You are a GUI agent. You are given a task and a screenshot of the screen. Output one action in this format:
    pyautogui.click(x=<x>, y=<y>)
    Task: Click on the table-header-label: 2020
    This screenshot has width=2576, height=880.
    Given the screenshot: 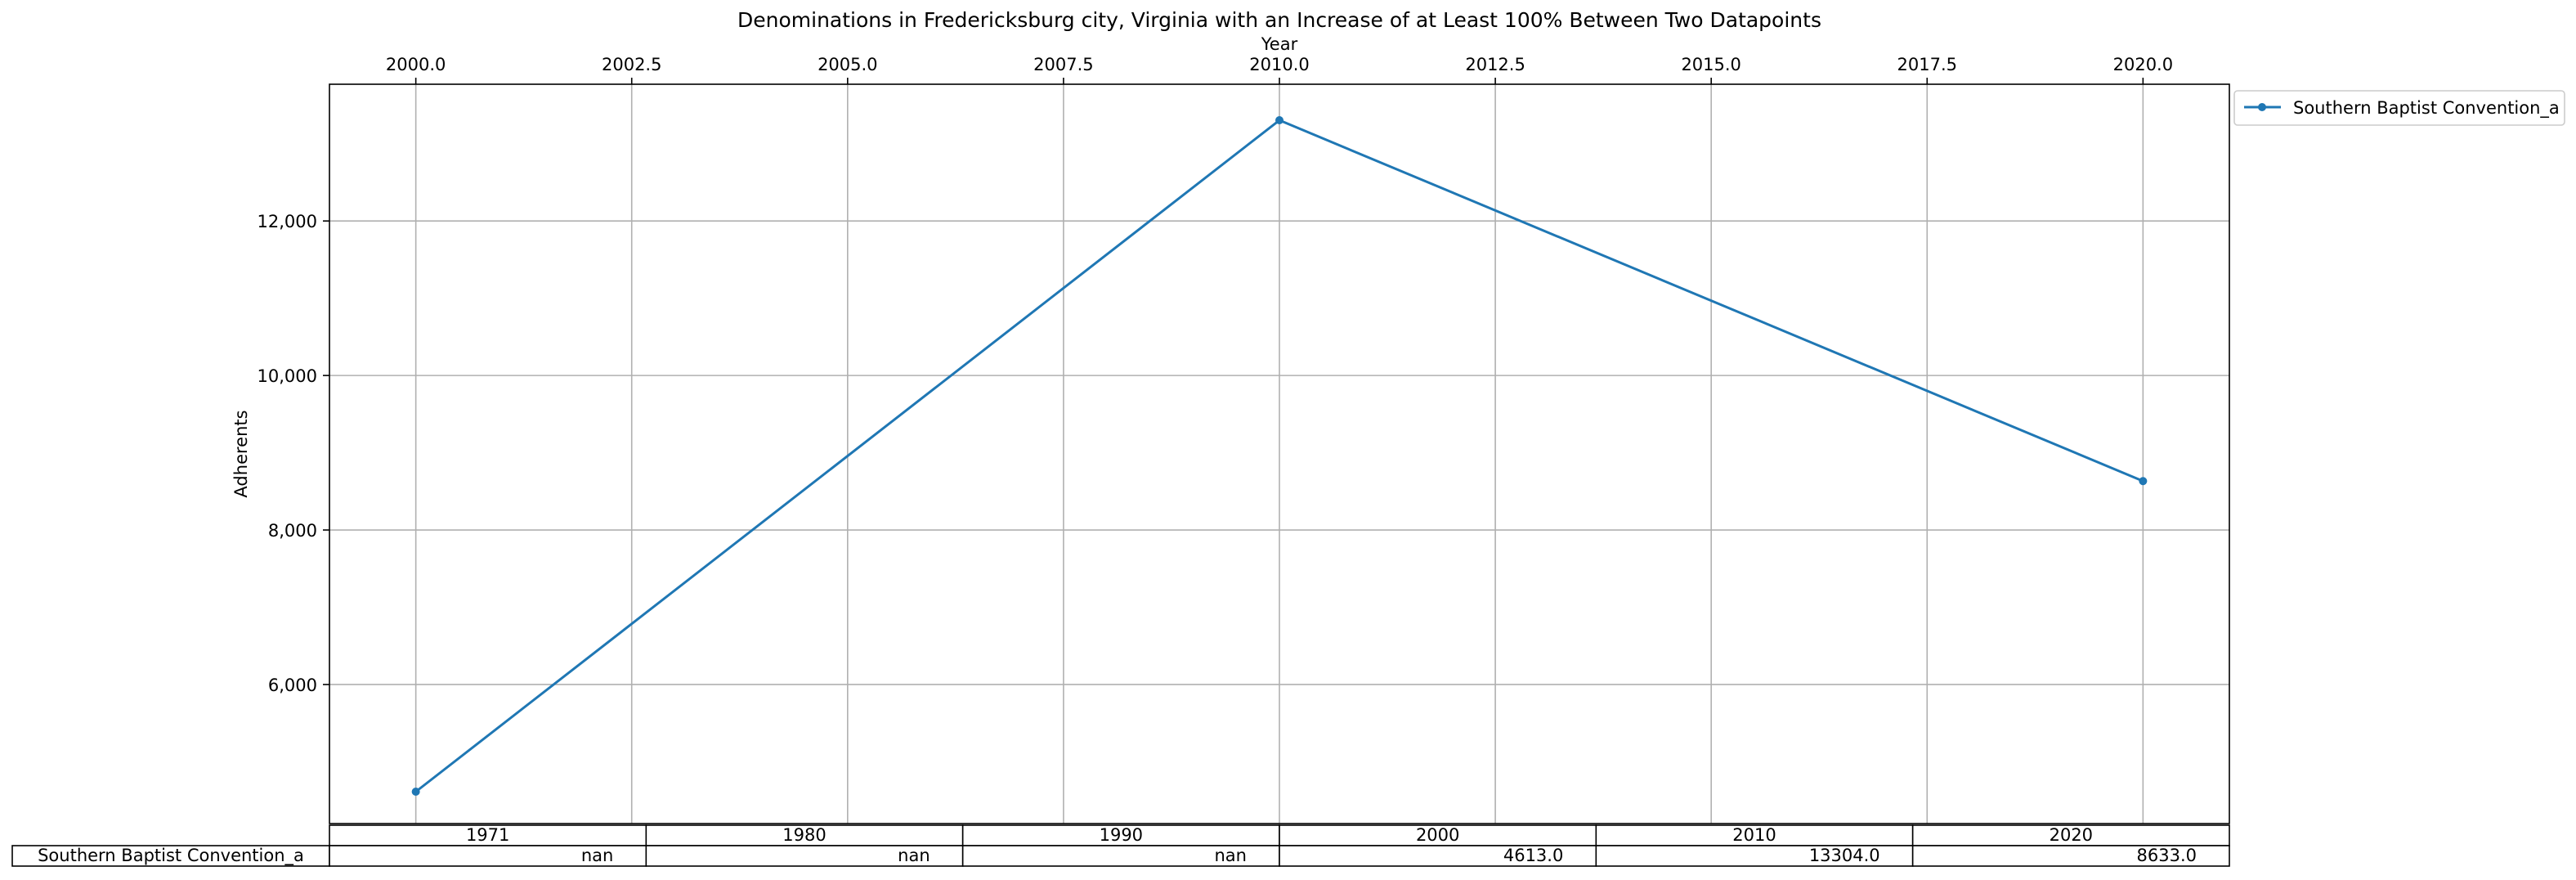 What is the action you would take?
    pyautogui.click(x=2071, y=835)
    